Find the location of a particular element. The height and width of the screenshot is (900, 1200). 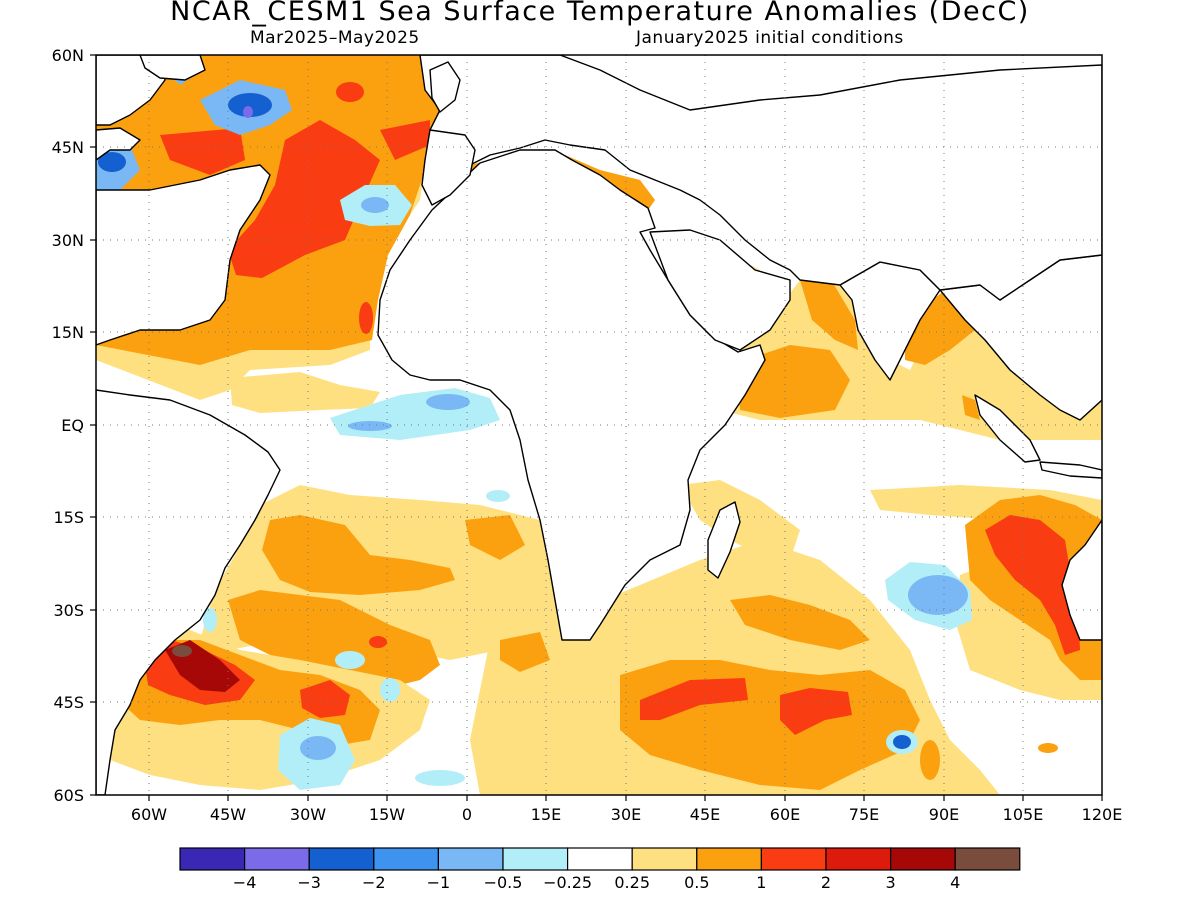

mid-atlantic-hot is located at coordinates (405, 140).